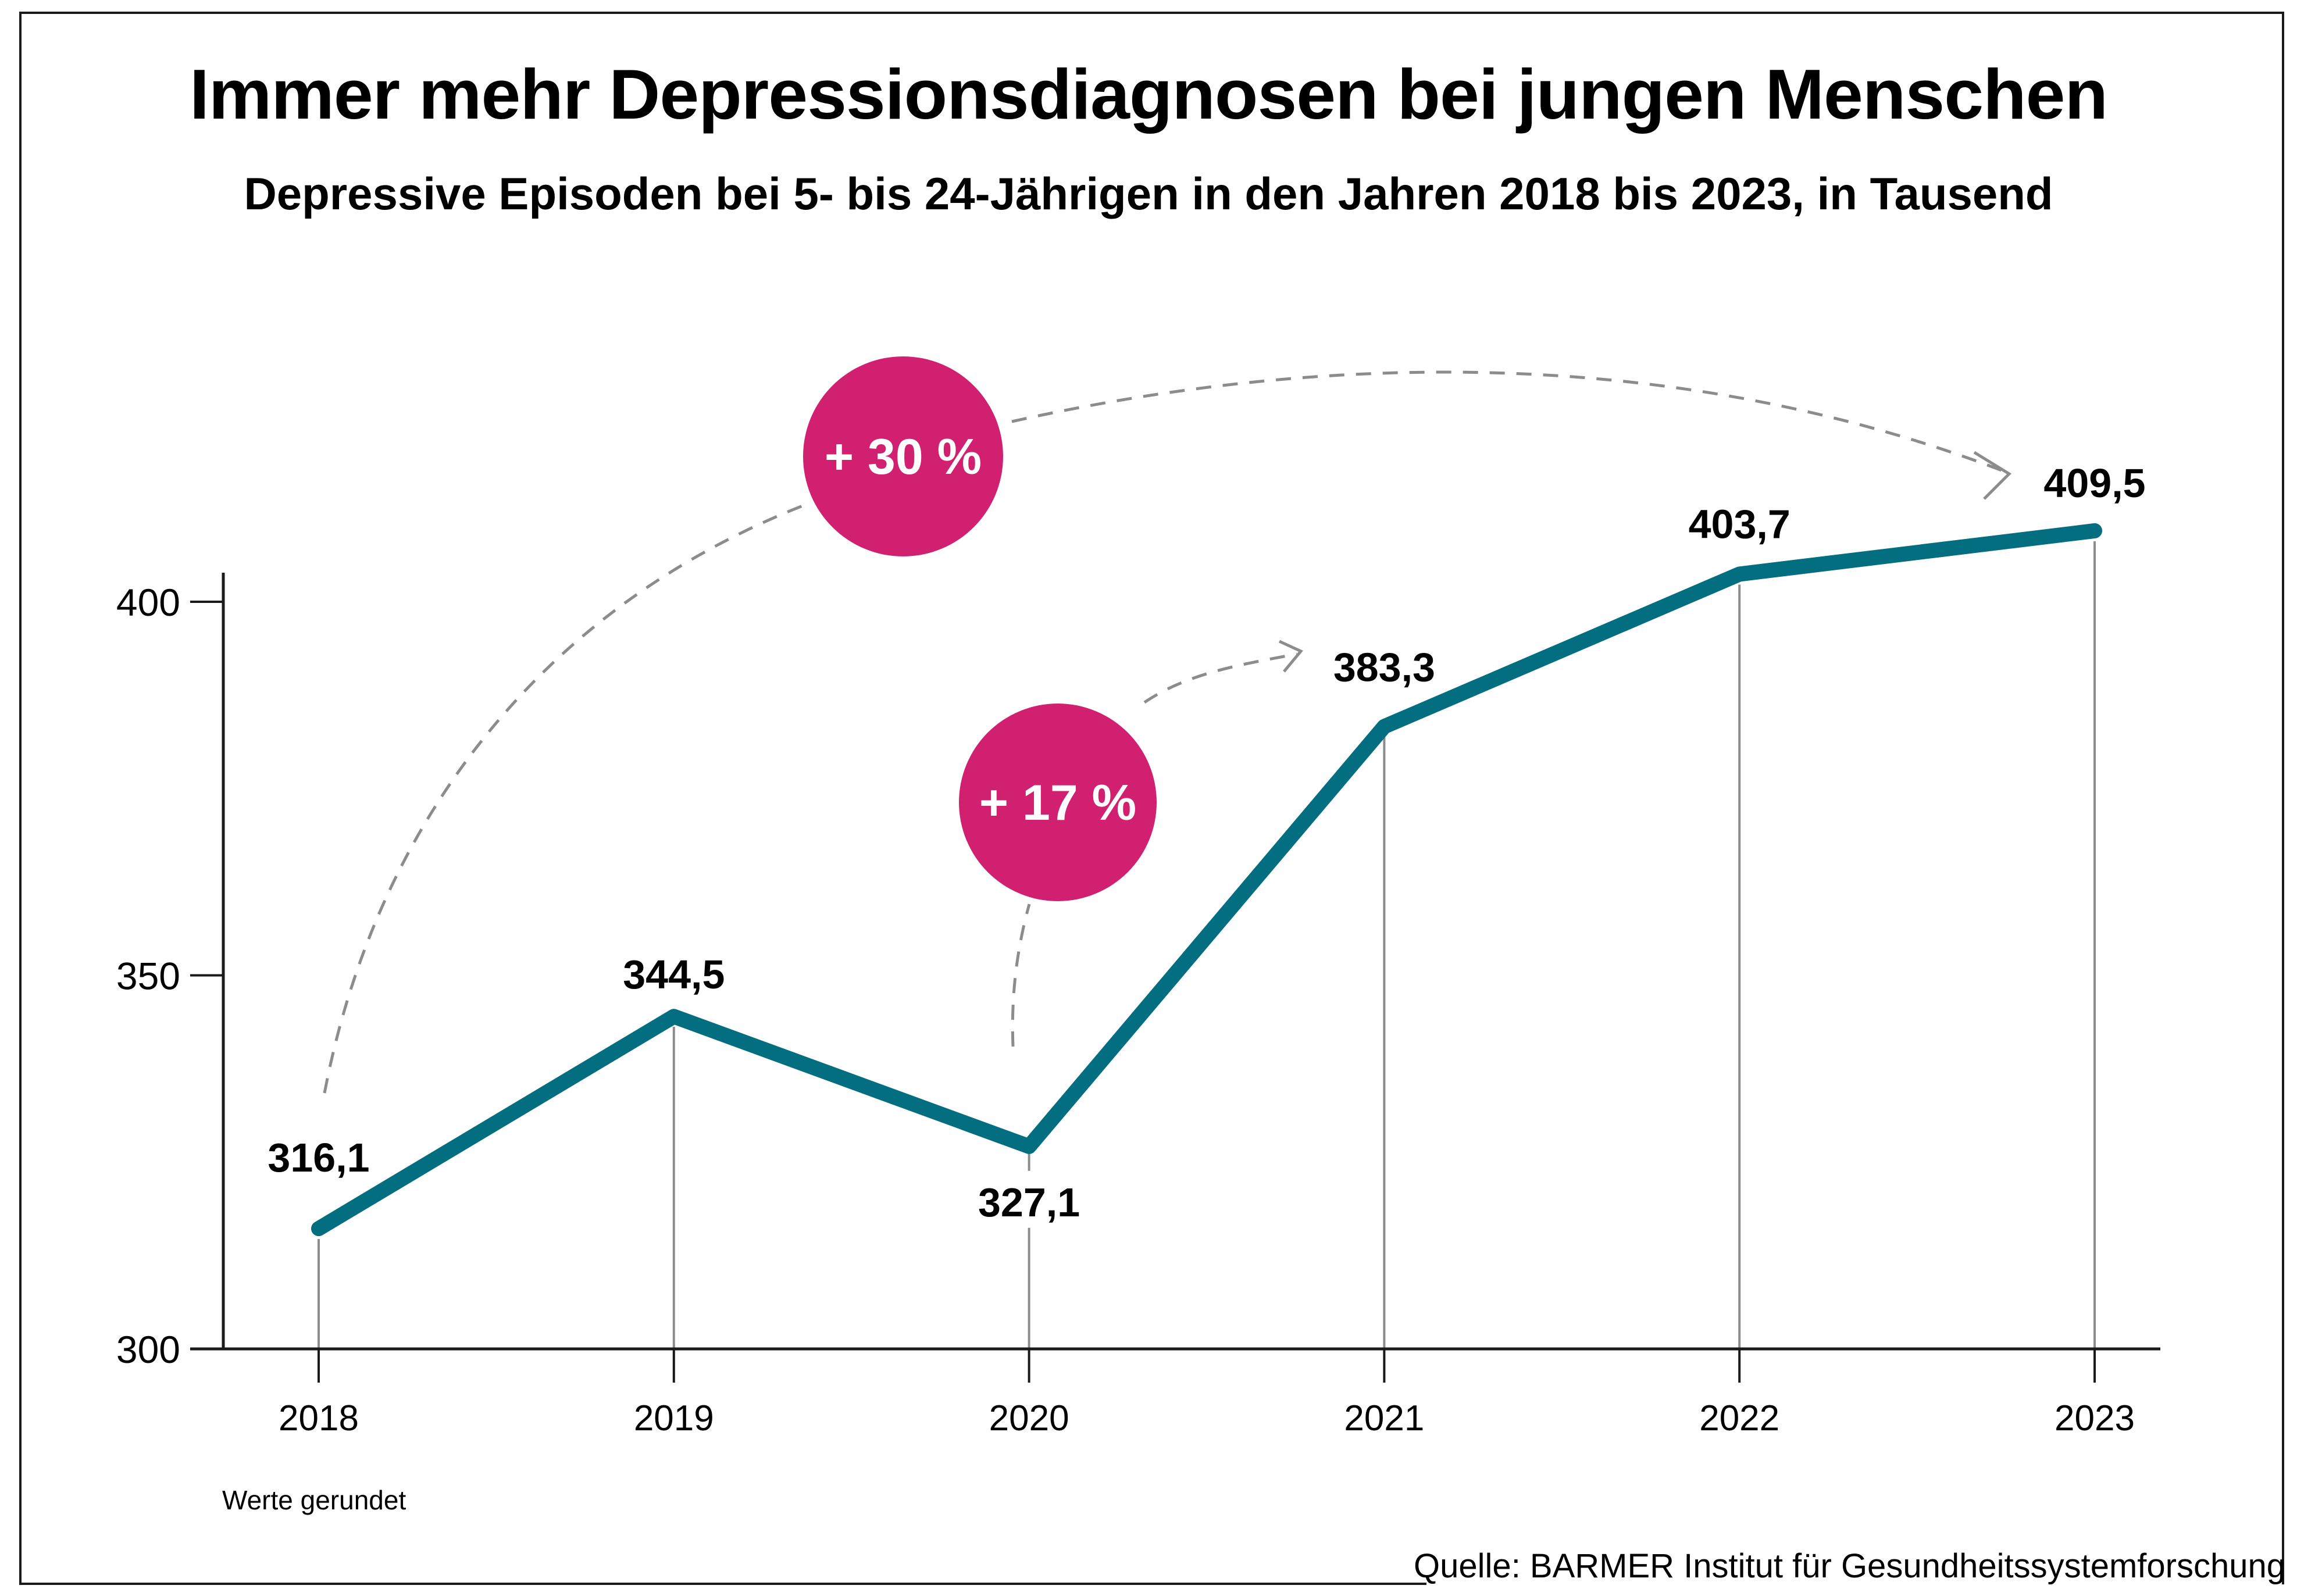 The image size is (2297, 1596). Describe the element at coordinates (1029, 1418) in the screenshot. I see `x-tick-label-2020: 2020` at that location.